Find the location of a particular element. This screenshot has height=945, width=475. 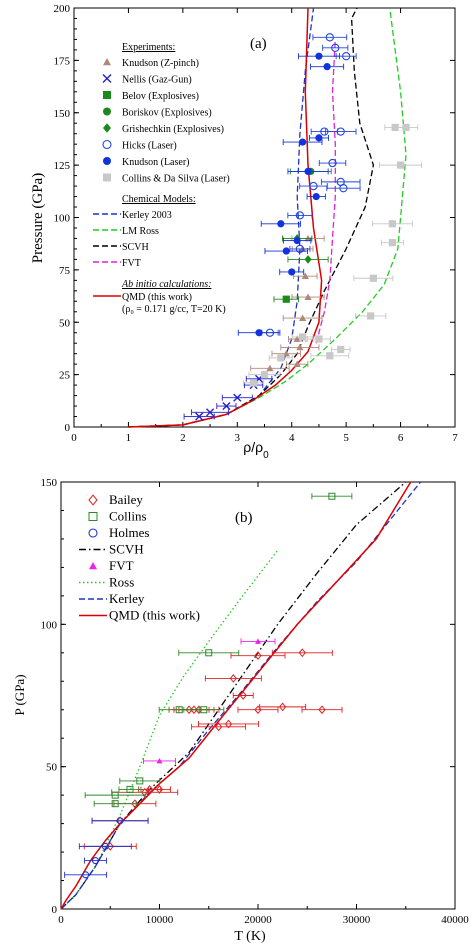

legend-label-ross: Ross is located at coordinates (121, 582).